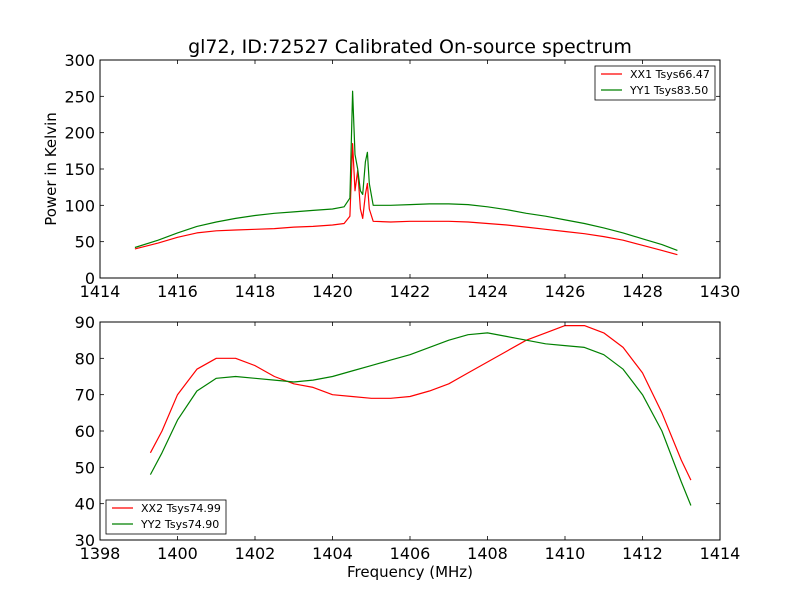  What do you see at coordinates (177, 553) in the screenshot?
I see `bottom-x-tick-label: 1400` at bounding box center [177, 553].